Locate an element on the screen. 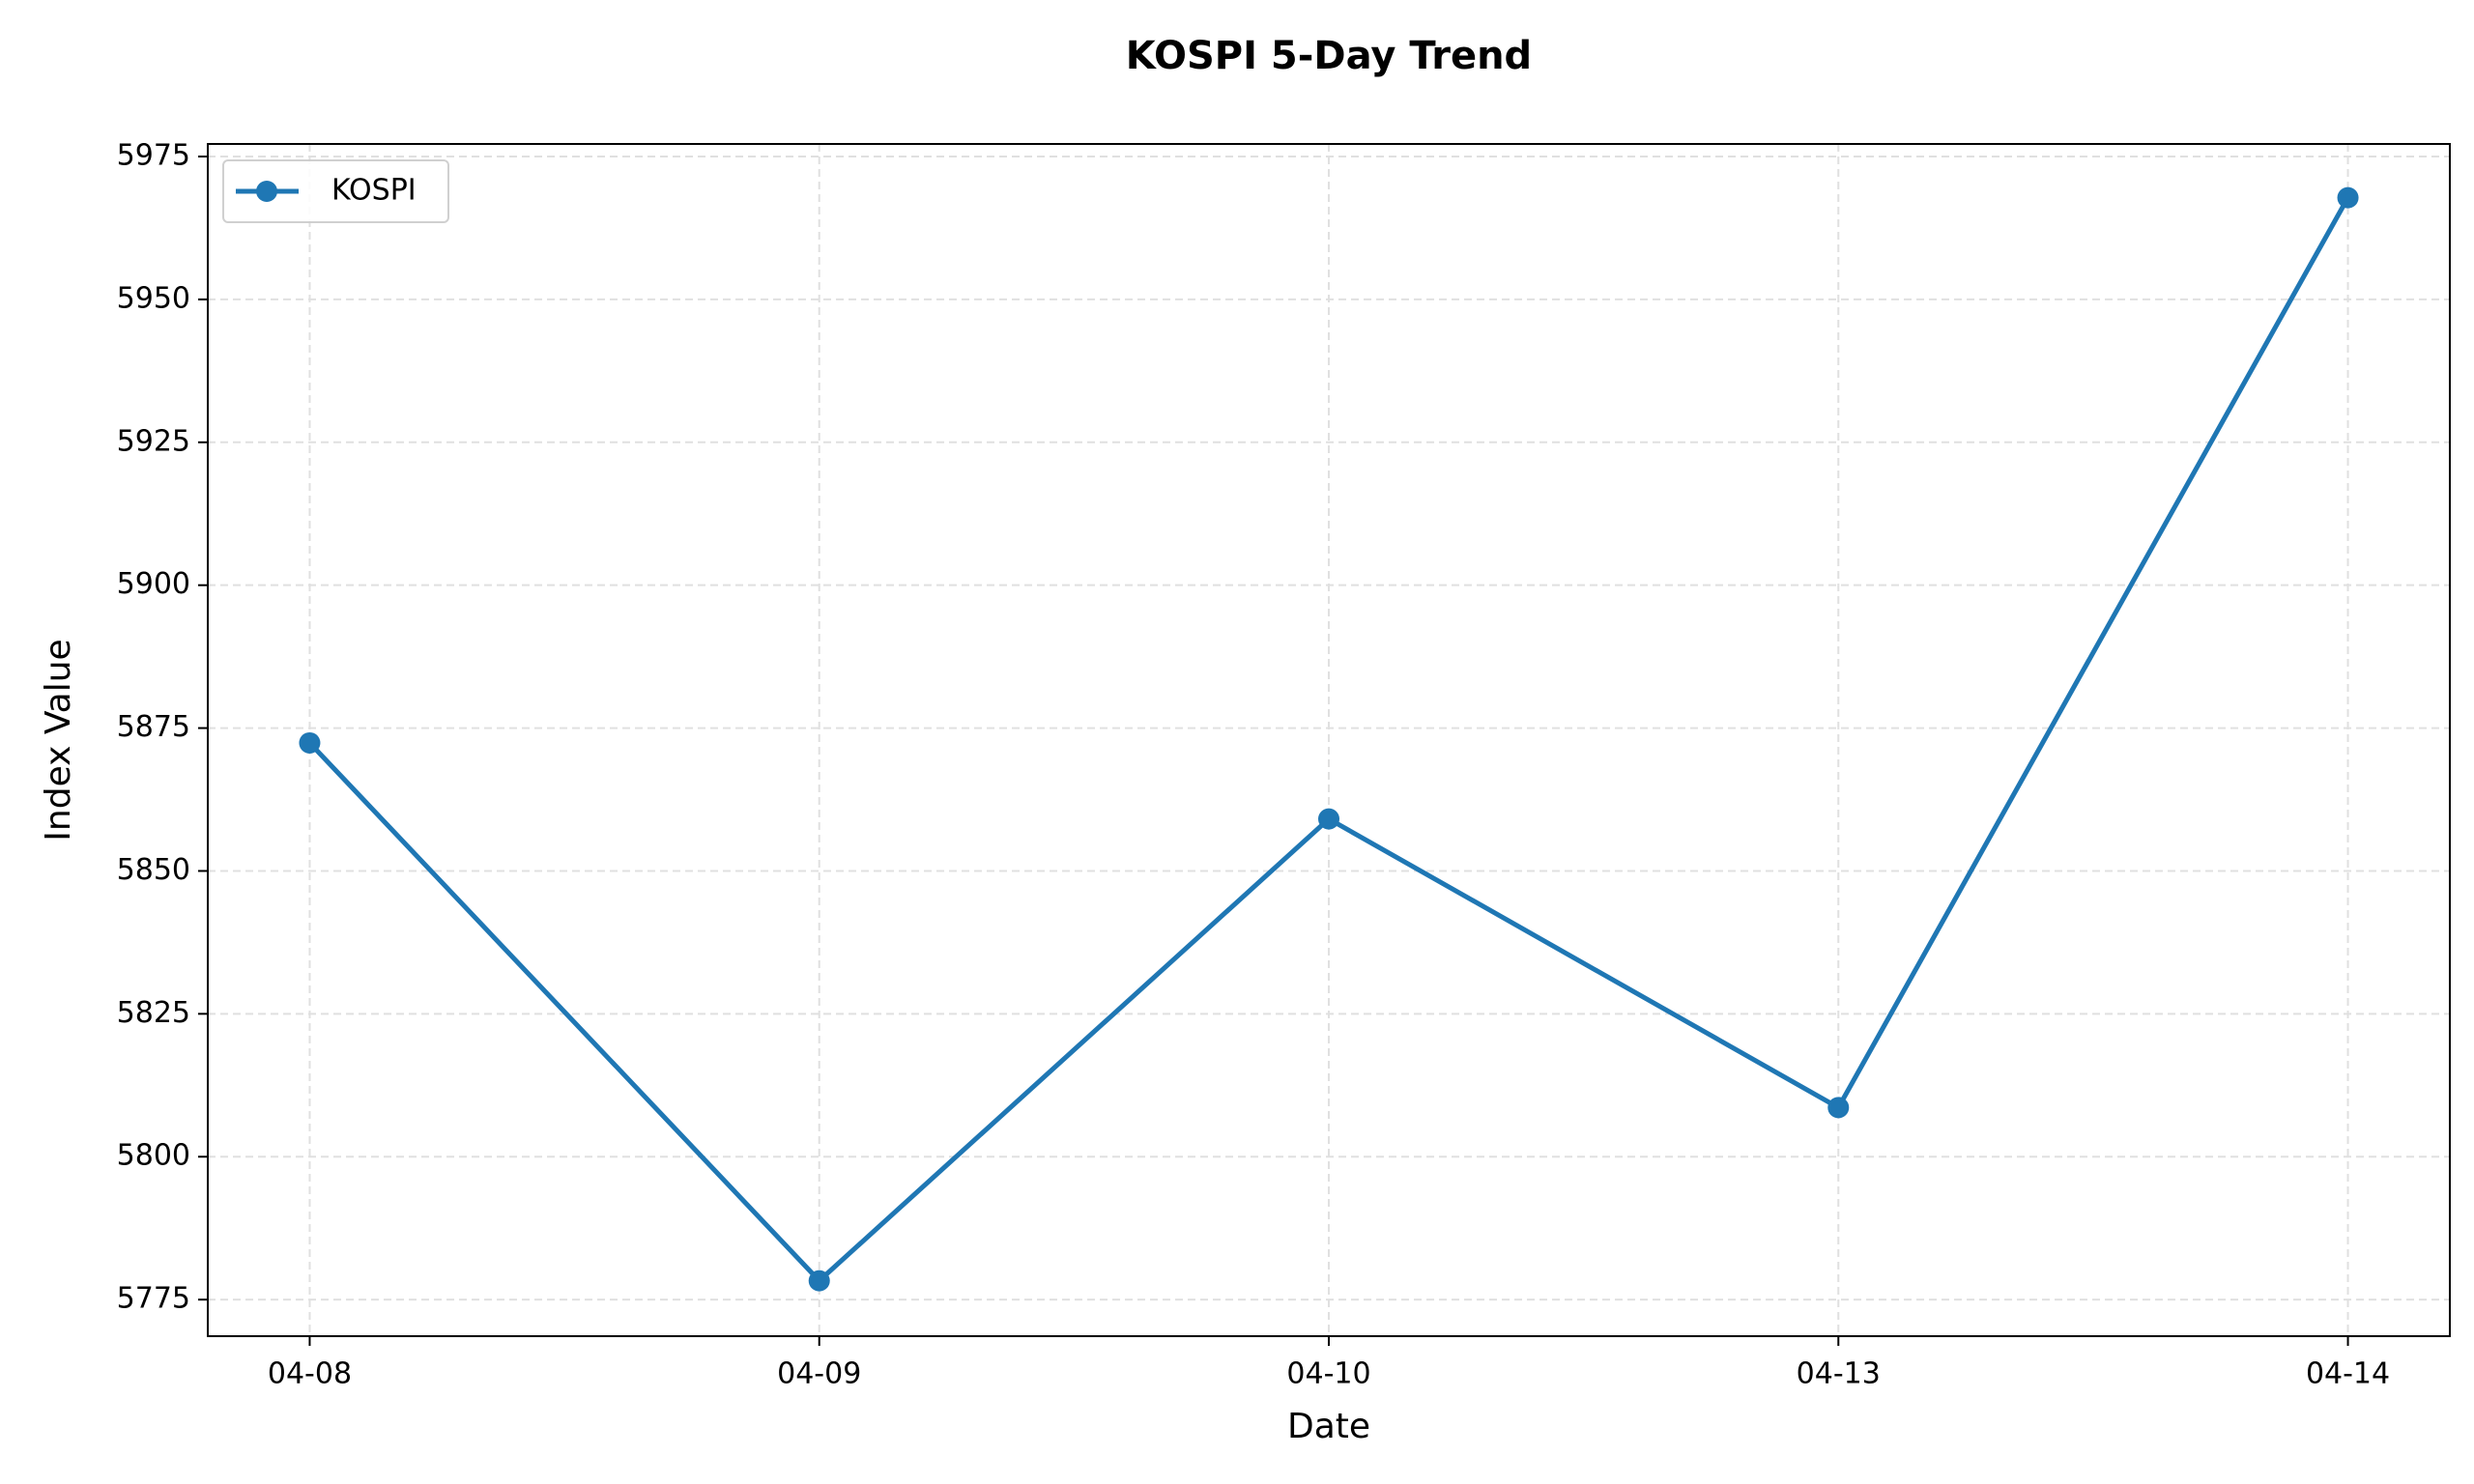 Image resolution: width=2474 pixels, height=1484 pixels. legend-marker is located at coordinates (267, 192).